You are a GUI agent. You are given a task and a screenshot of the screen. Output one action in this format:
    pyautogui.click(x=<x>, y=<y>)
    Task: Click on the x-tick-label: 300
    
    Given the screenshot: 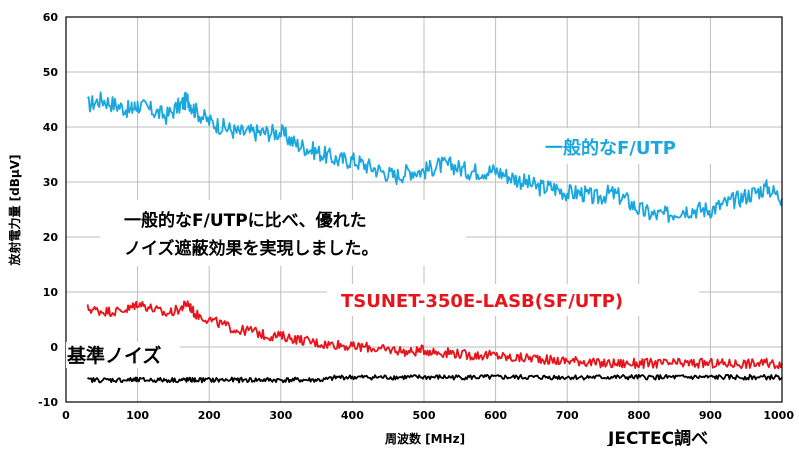 What is the action you would take?
    pyautogui.click(x=280, y=415)
    